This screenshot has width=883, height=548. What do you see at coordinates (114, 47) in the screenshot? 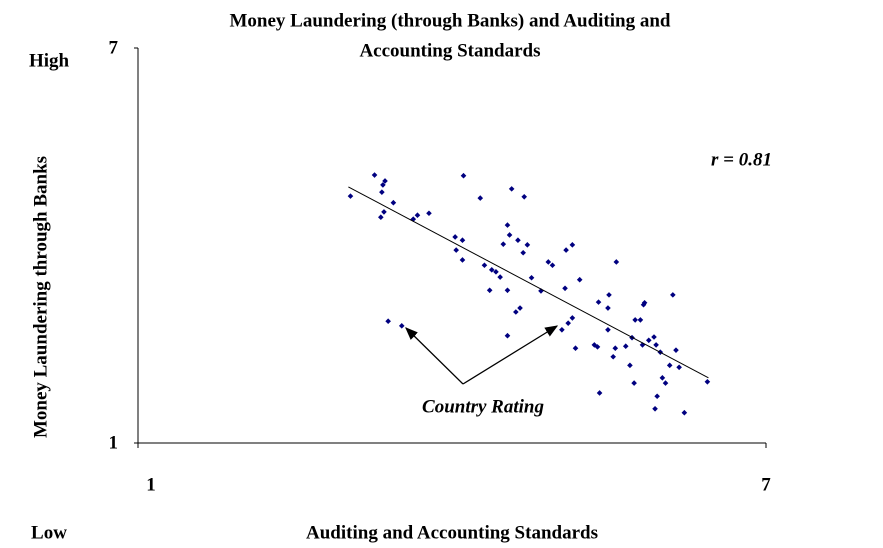
I see `y-tick-label: 7` at bounding box center [114, 47].